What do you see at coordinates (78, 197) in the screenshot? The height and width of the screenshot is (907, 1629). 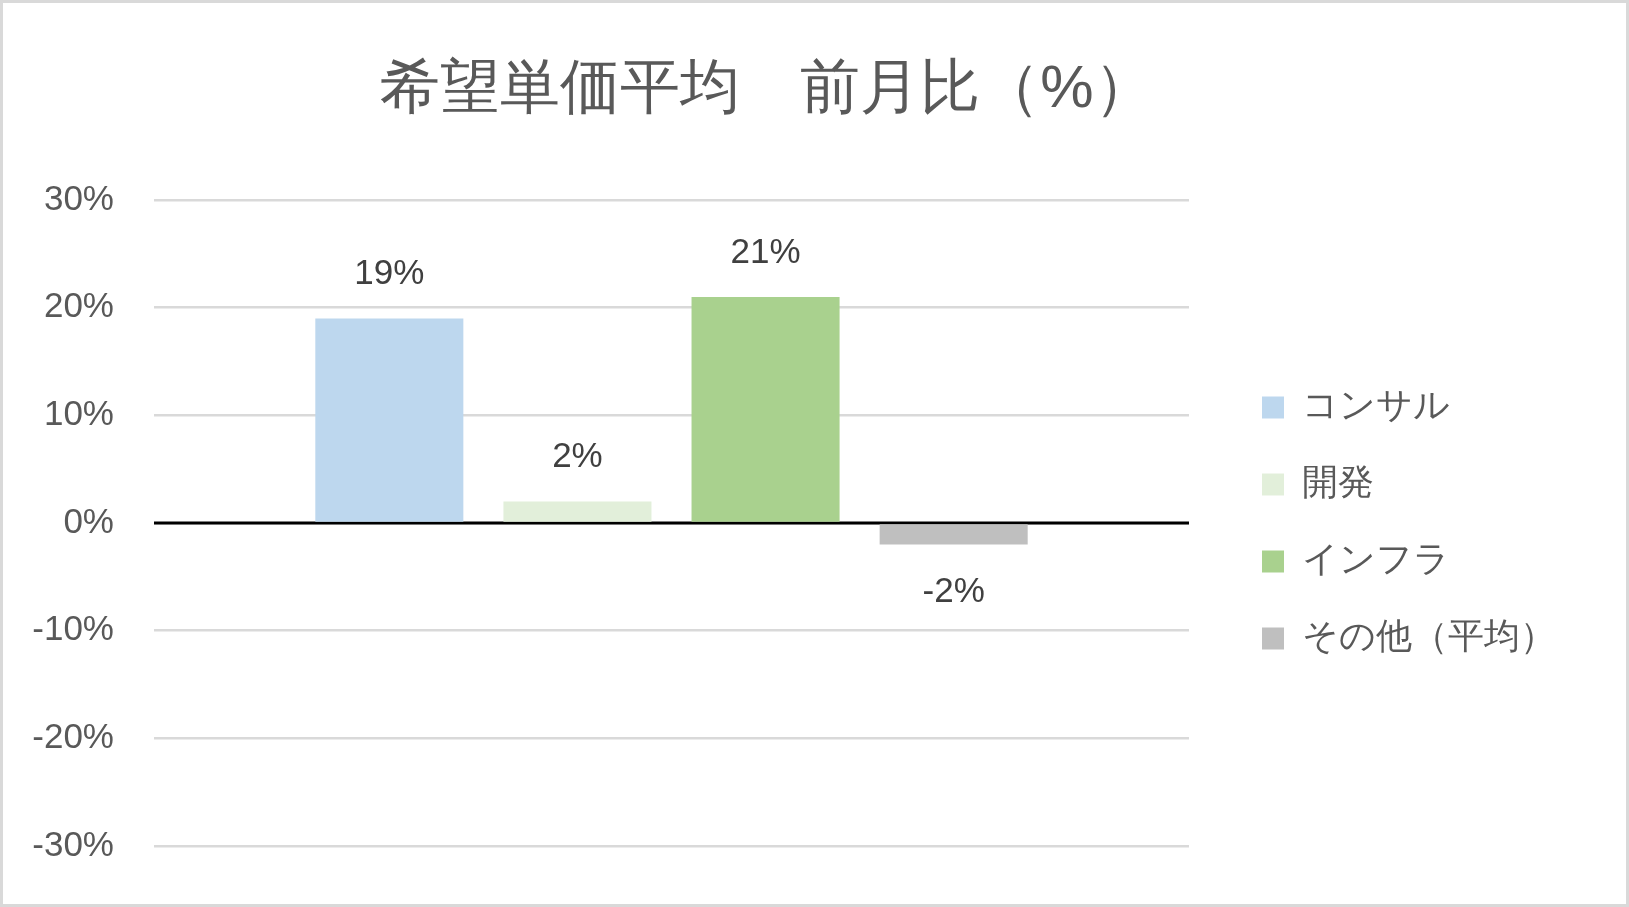 I see `y-tick-label: 30%` at bounding box center [78, 197].